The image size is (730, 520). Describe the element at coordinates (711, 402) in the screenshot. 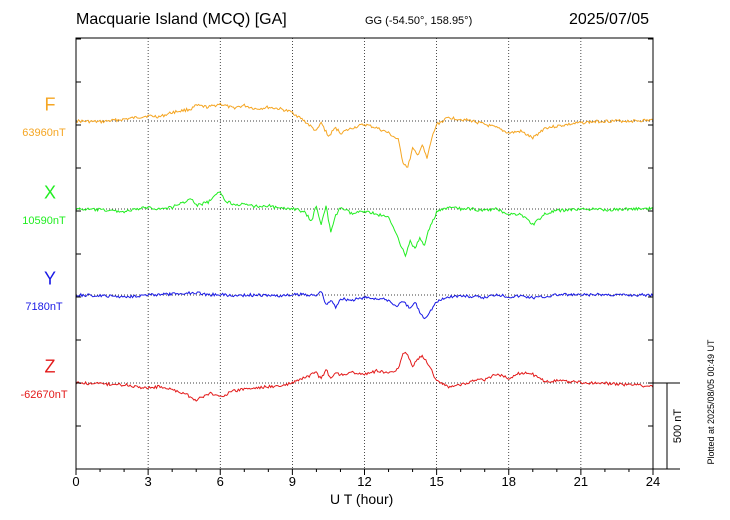

I see `plotted-timestamp: Plotted at 2025/08/05 00:49 UT` at that location.